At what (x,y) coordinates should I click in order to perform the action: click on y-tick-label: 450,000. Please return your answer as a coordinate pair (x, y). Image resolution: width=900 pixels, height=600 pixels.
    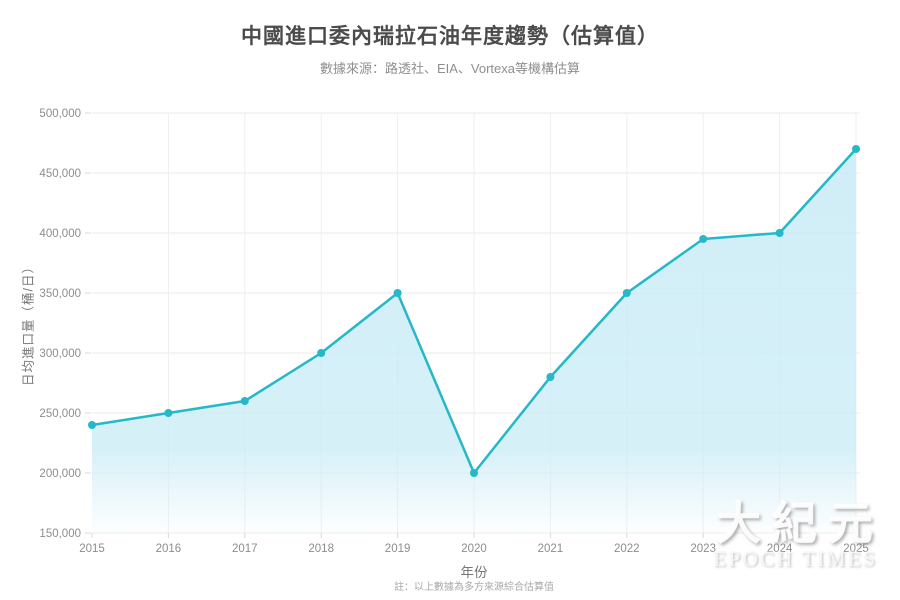
    Looking at the image, I should click on (60, 174).